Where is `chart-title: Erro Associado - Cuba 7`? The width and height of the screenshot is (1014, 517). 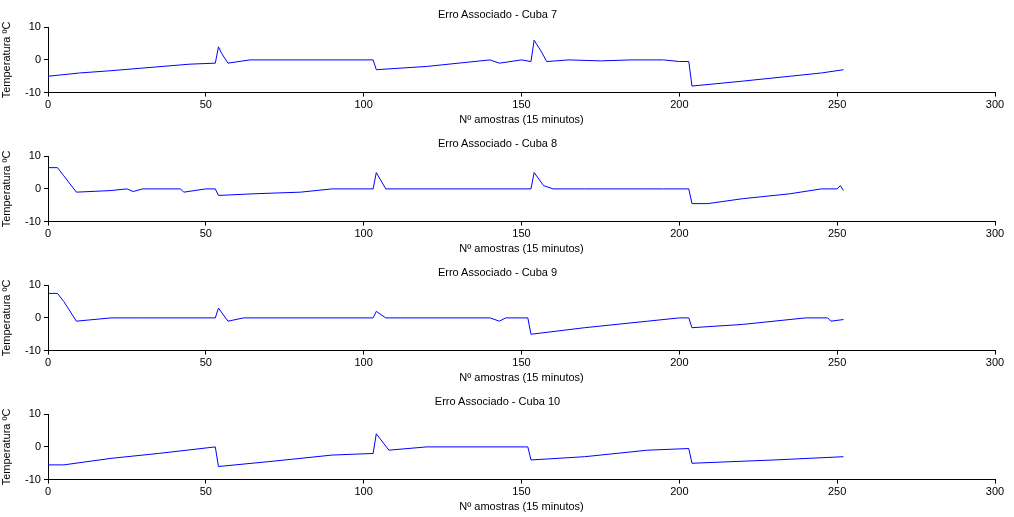
chart-title: Erro Associado - Cuba 7 is located at coordinates (497, 13).